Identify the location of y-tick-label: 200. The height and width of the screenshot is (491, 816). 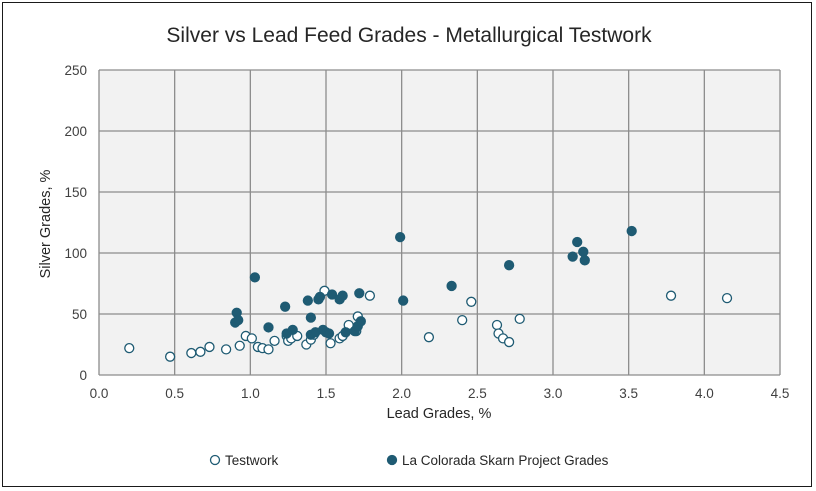
(75, 131).